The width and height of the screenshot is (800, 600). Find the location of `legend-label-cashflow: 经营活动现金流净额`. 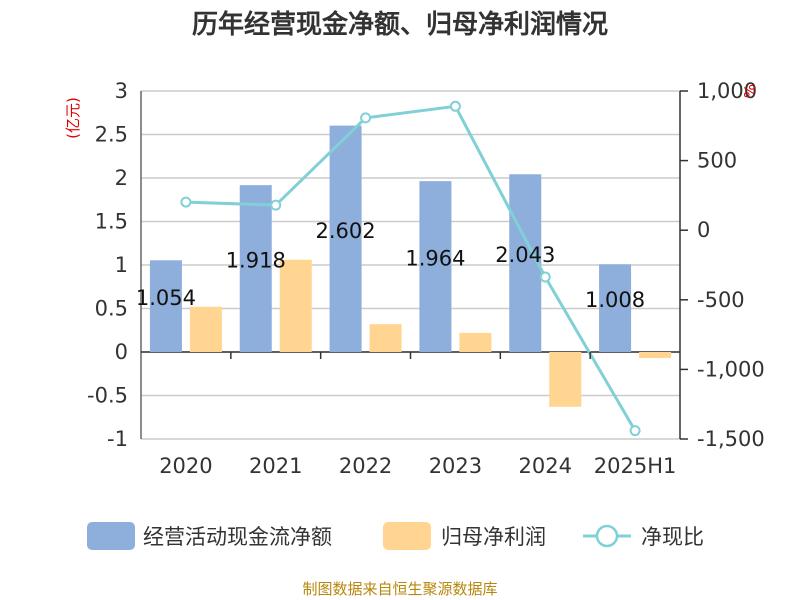

legend-label-cashflow: 经营活动现金流净额 is located at coordinates (237, 537).